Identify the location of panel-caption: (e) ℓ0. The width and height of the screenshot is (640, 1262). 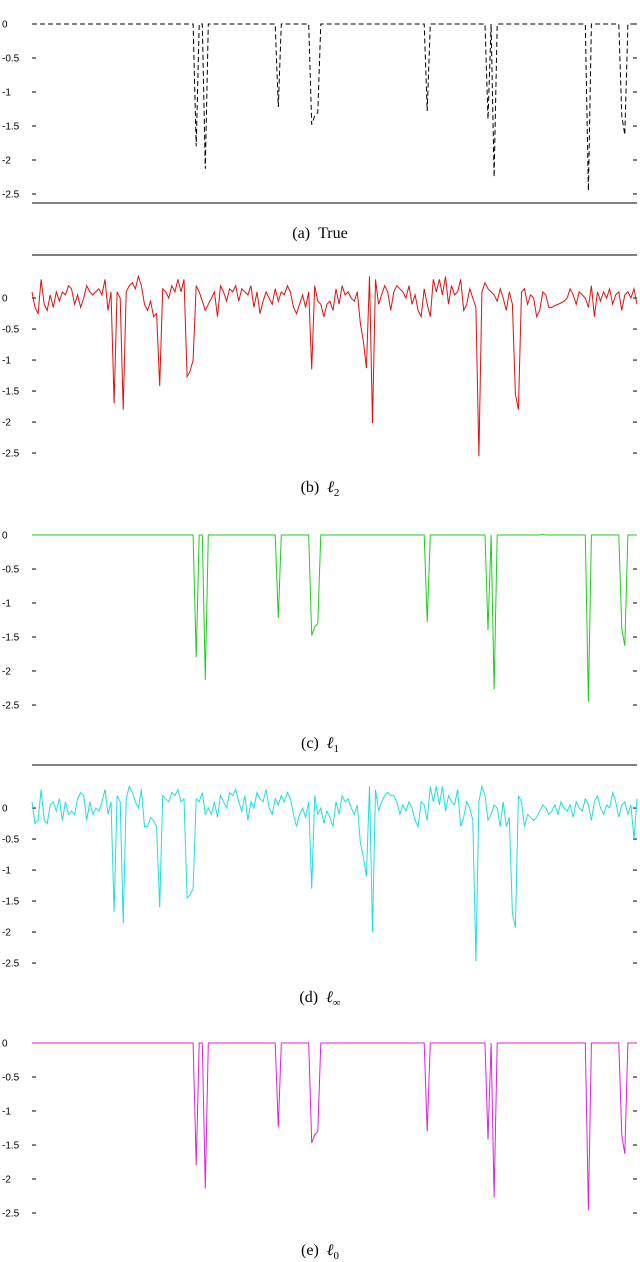
(320, 1252).